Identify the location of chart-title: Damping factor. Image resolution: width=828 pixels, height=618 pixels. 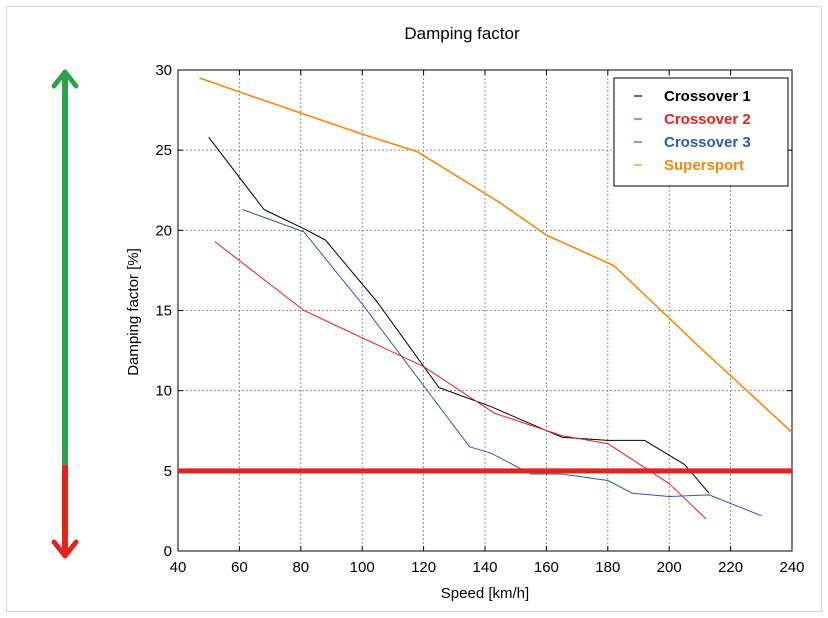
(462, 33).